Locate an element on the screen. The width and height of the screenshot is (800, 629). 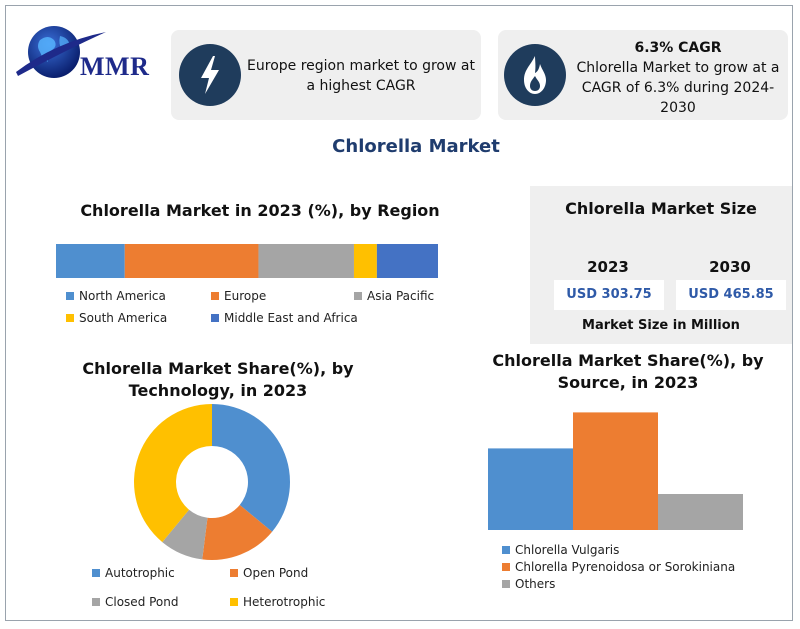
legend-label: North America is located at coordinates (122, 296).